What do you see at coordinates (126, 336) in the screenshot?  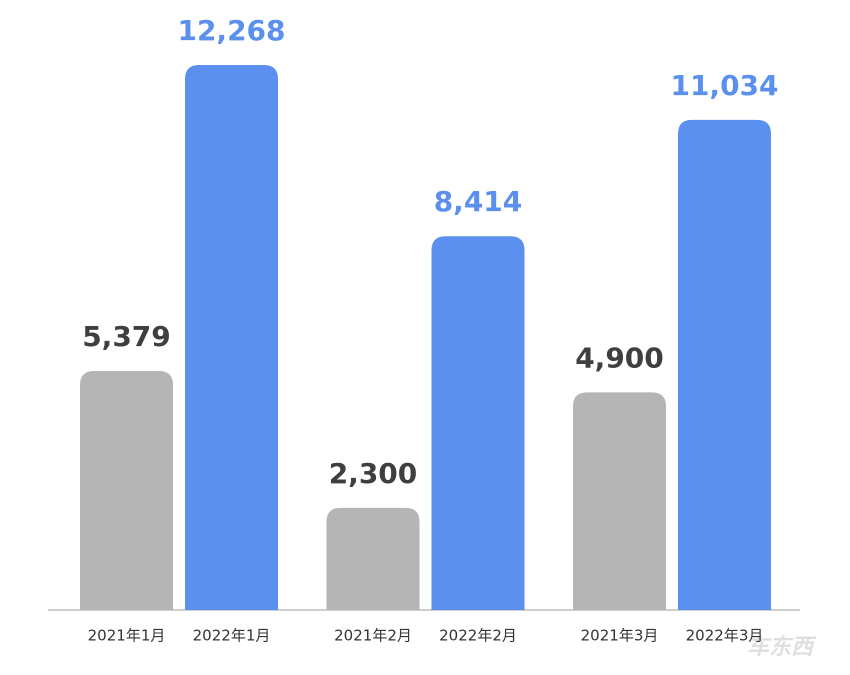 I see `value-label: 5,379` at bounding box center [126, 336].